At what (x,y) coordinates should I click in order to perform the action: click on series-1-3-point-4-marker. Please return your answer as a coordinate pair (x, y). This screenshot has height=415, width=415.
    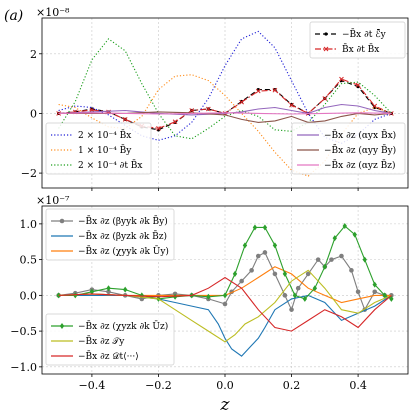
    Looking at the image, I should click on (125, 289).